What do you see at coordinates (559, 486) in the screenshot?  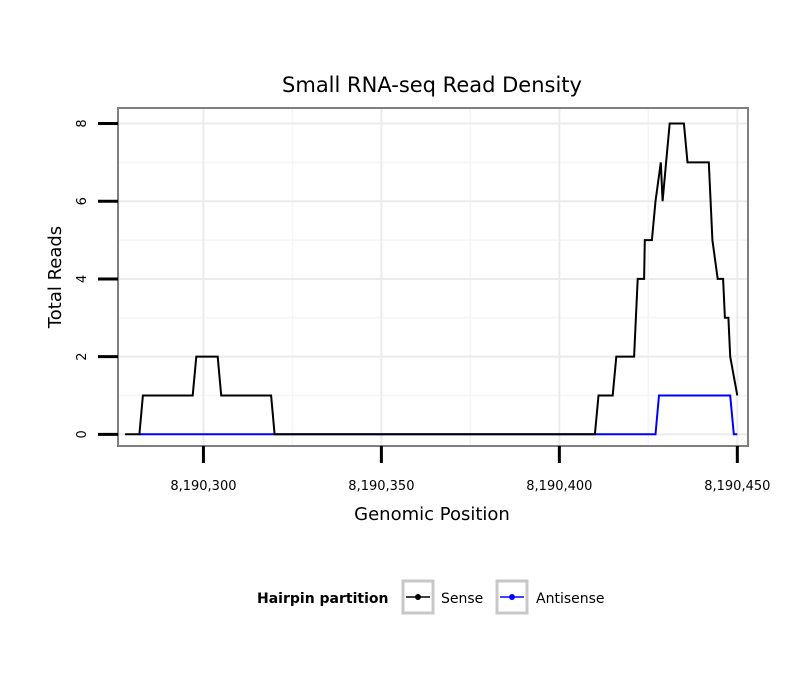 I see `x-tick-label: 8,190,400` at bounding box center [559, 486].